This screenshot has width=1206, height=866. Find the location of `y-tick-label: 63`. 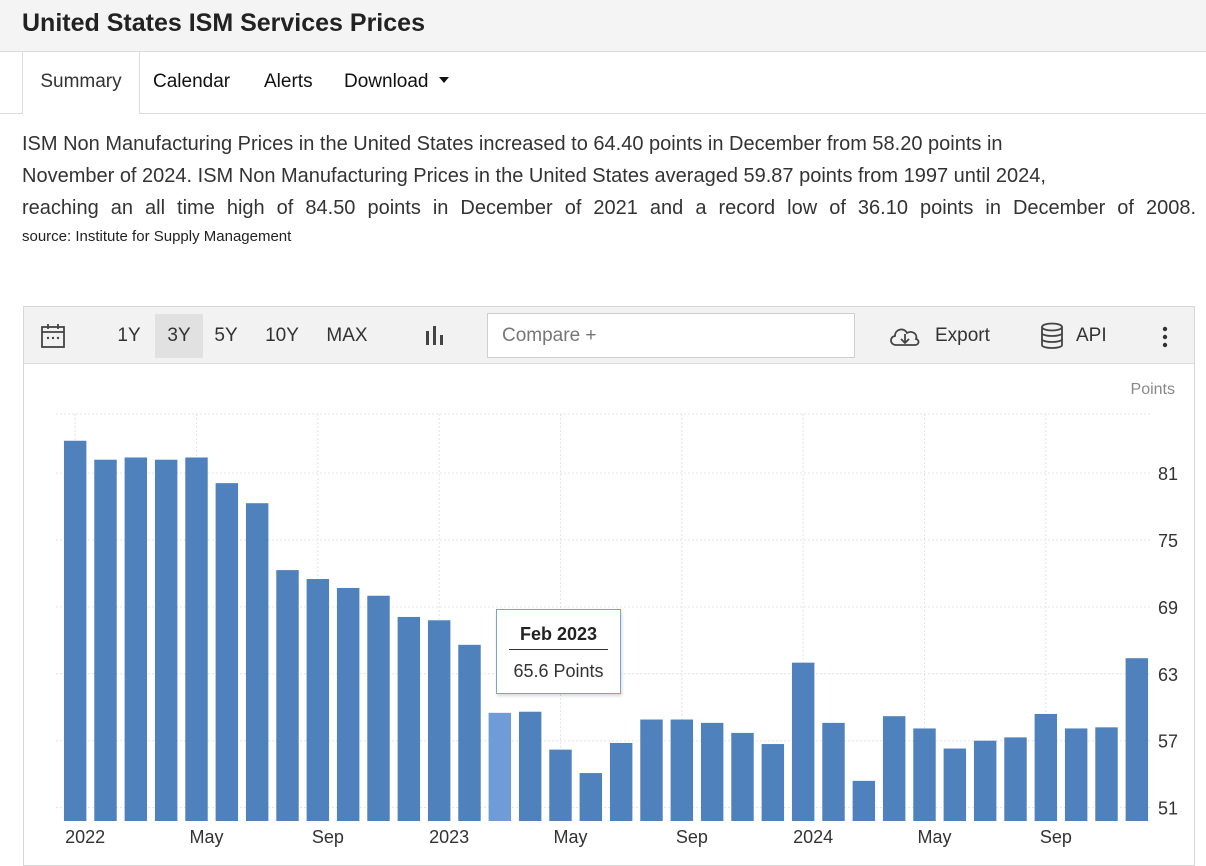

y-tick-label: 63 is located at coordinates (1168, 675).